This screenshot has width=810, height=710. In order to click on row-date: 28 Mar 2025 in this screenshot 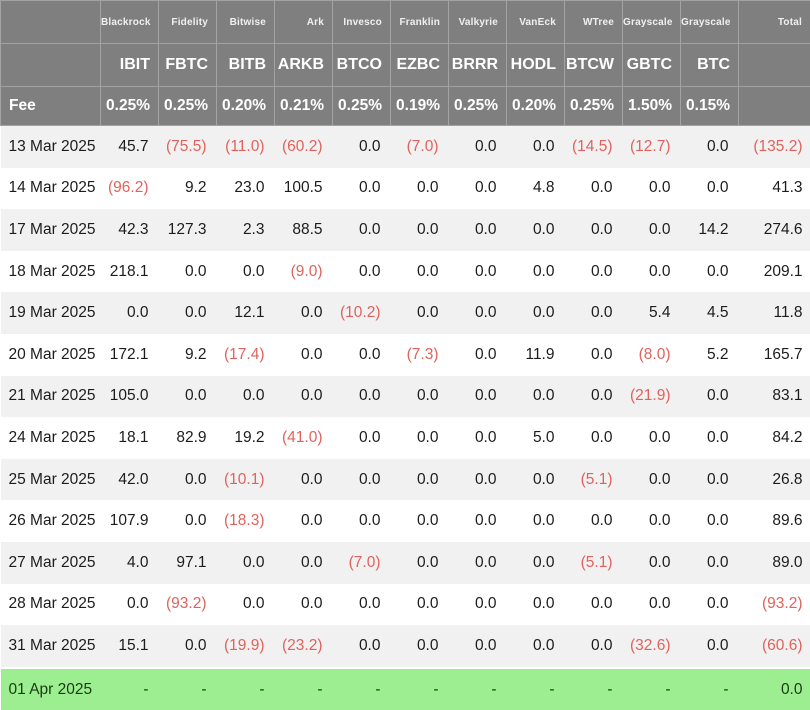, I will do `click(51, 605)`.